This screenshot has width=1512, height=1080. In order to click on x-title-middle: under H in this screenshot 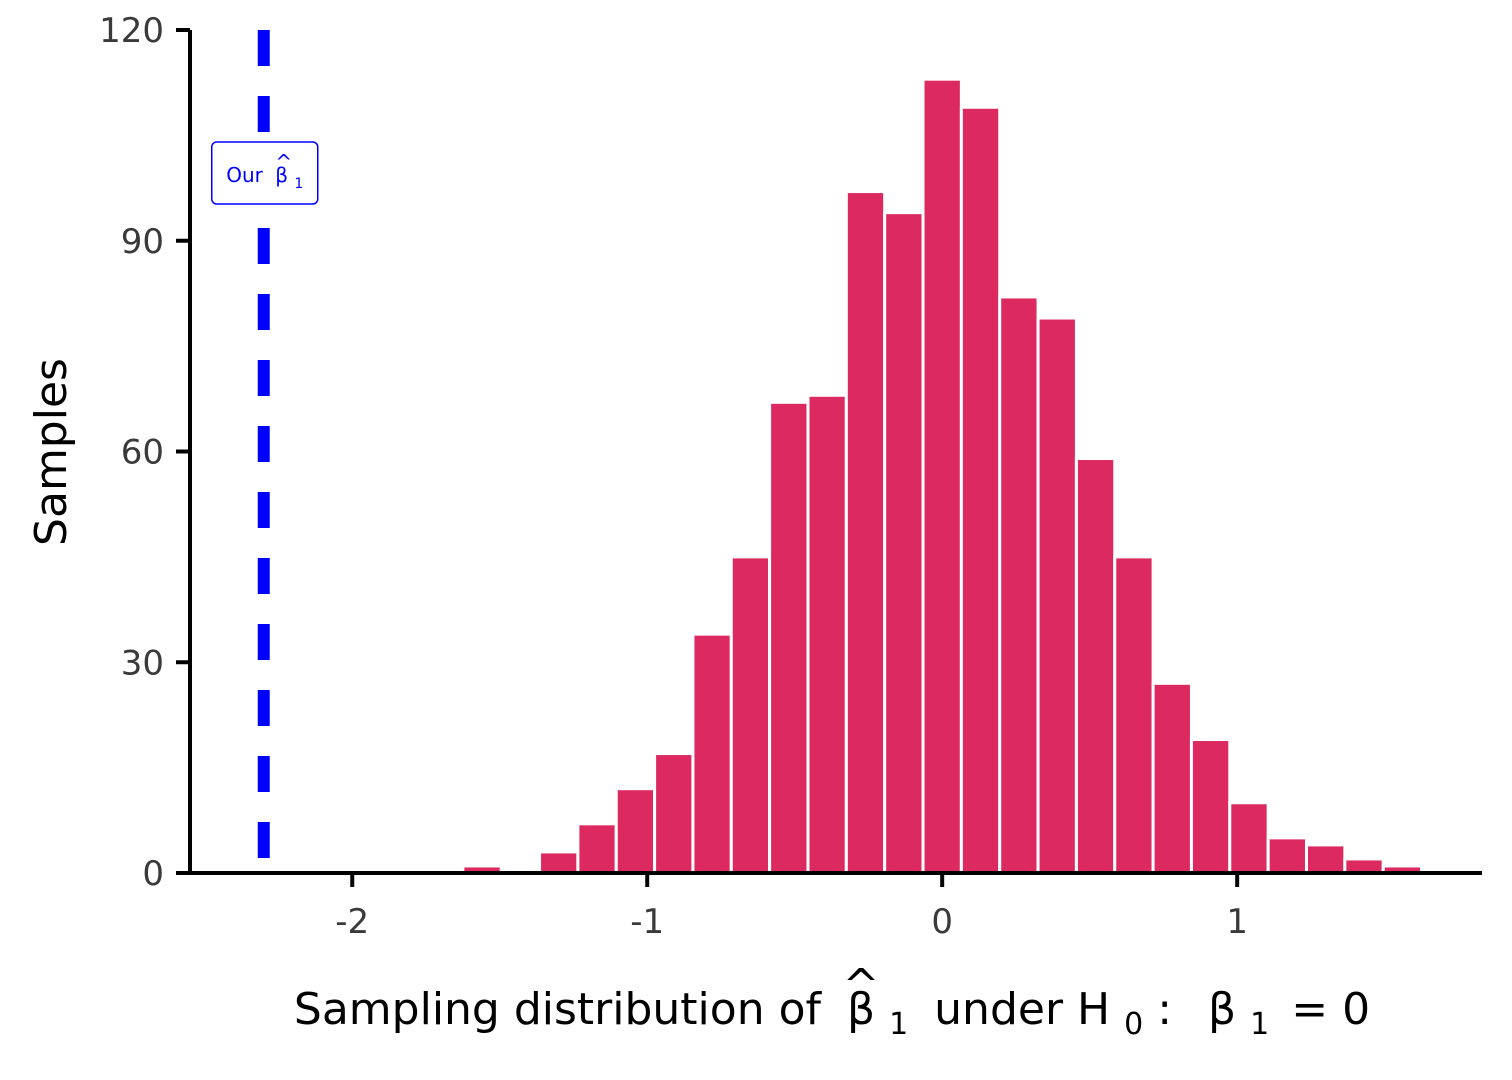, I will do `click(1022, 1009)`.